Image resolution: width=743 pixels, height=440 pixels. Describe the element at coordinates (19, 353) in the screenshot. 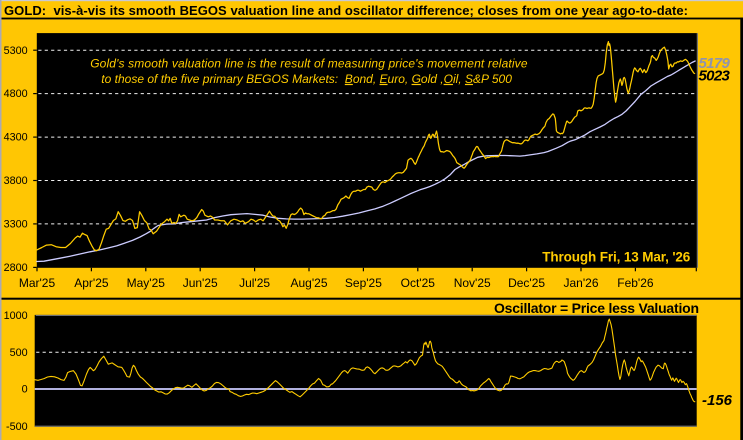

I see `svg-text: 500` at that location.